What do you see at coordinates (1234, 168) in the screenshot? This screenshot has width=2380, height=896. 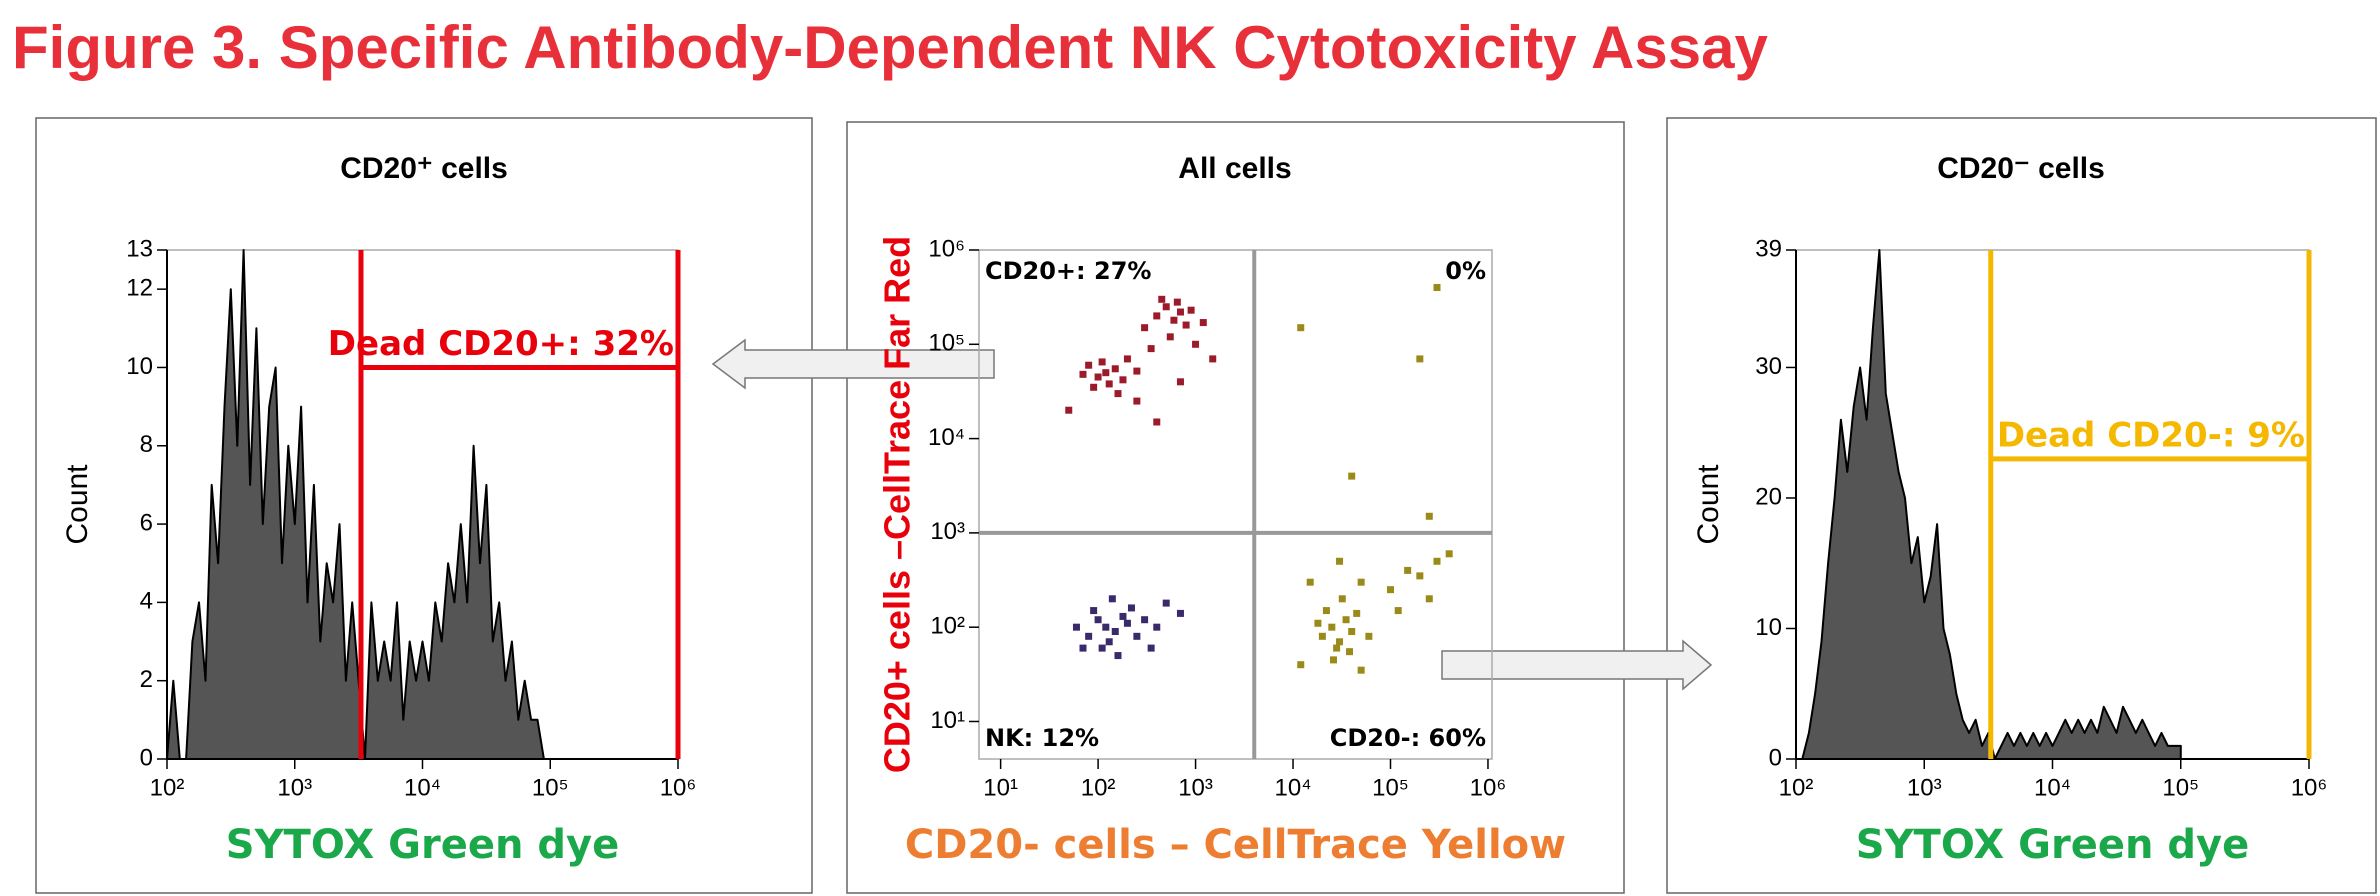 I see `panel-title: All cells` at bounding box center [1234, 168].